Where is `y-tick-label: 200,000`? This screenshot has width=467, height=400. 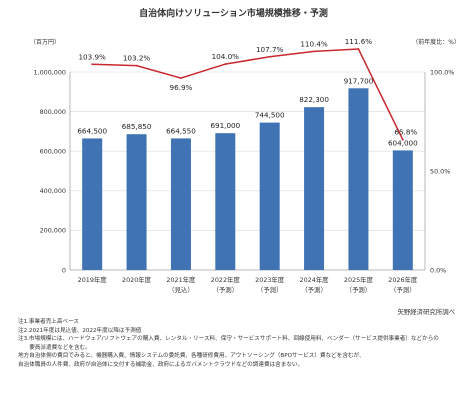 y-tick-label: 200,000 is located at coordinates (53, 231).